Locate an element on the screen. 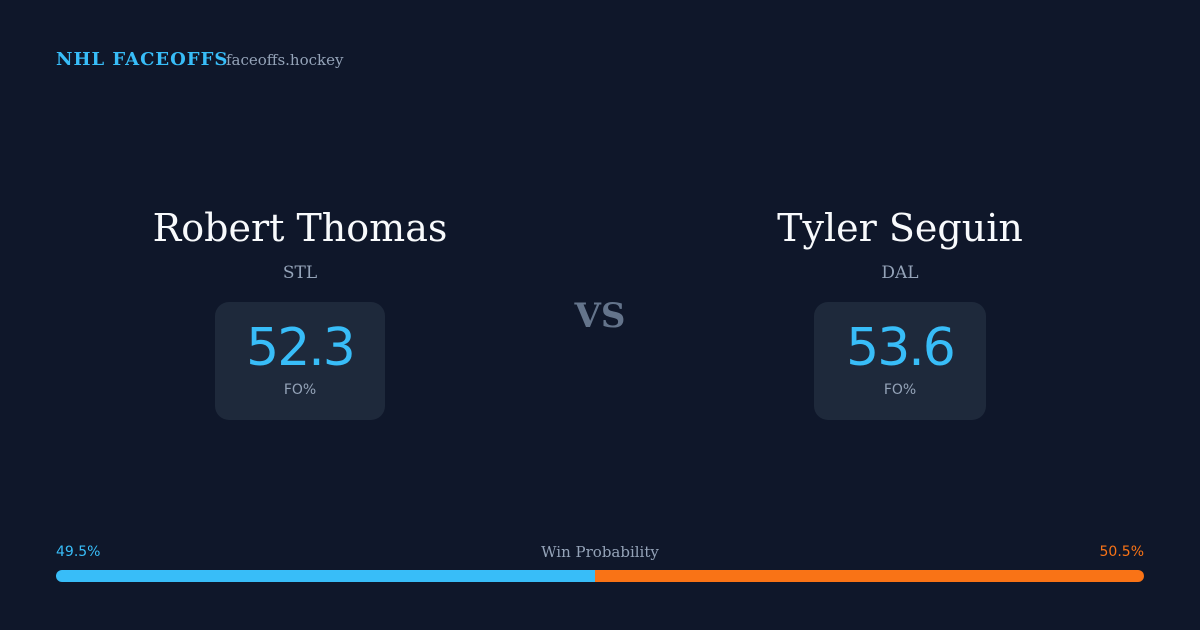 The width and height of the screenshot is (1200, 630). win-pct-label: 50.5% is located at coordinates (1121, 552).